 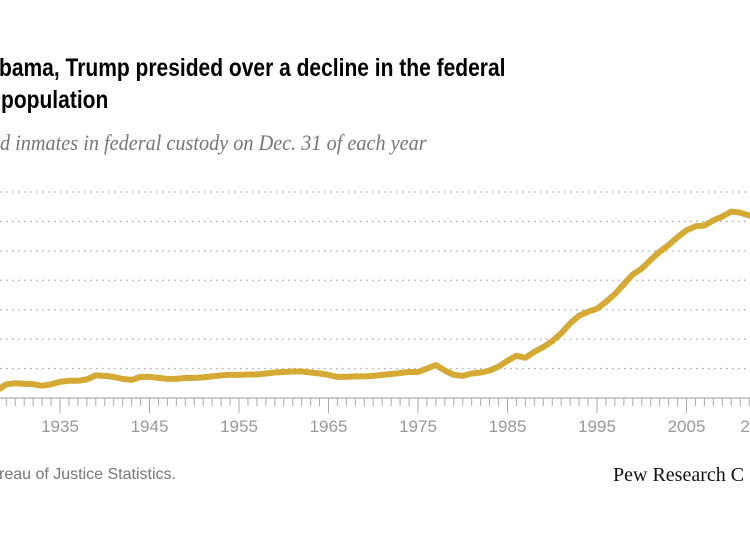 What do you see at coordinates (687, 426) in the screenshot?
I see `x-tick-label: 2005` at bounding box center [687, 426].